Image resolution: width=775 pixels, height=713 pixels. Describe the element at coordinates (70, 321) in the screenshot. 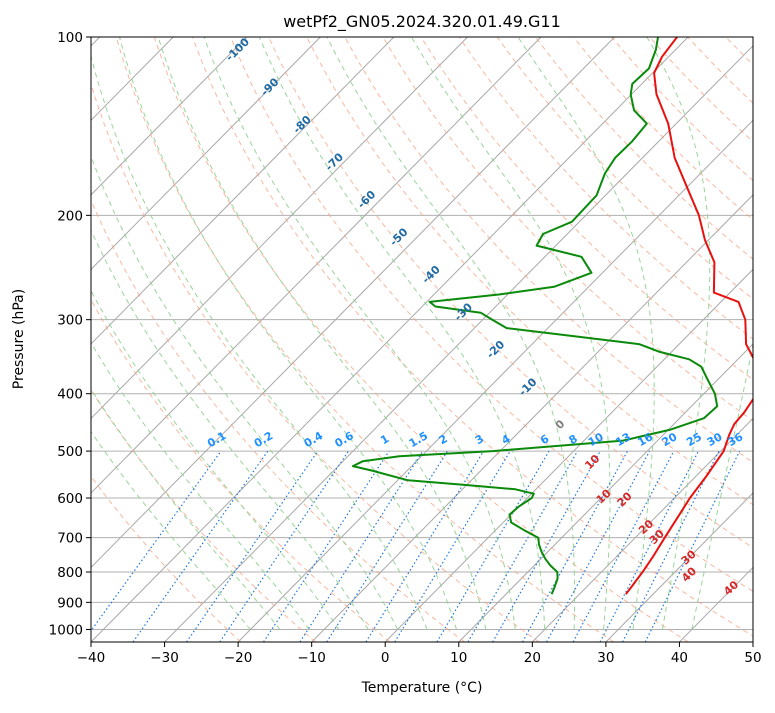

I see `y-tick-label: 300` at that location.